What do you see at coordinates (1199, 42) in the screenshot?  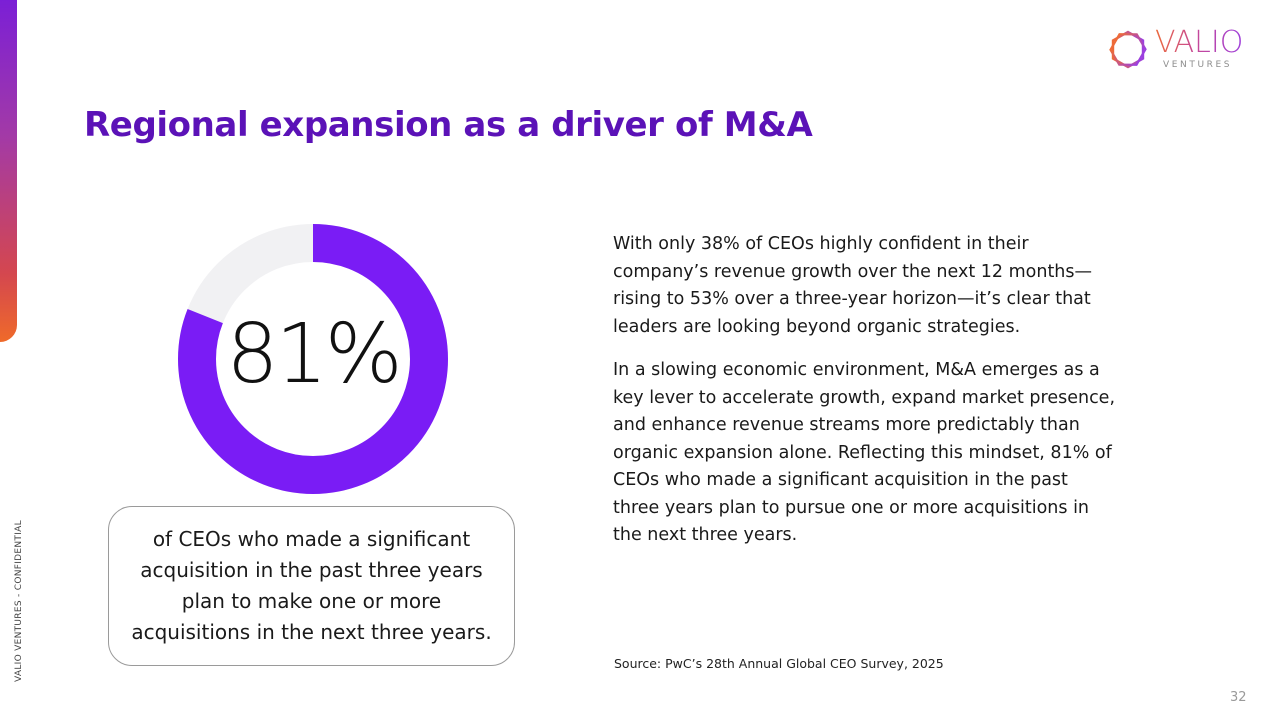 I see `logo-wordmark: VALIO` at bounding box center [1199, 42].